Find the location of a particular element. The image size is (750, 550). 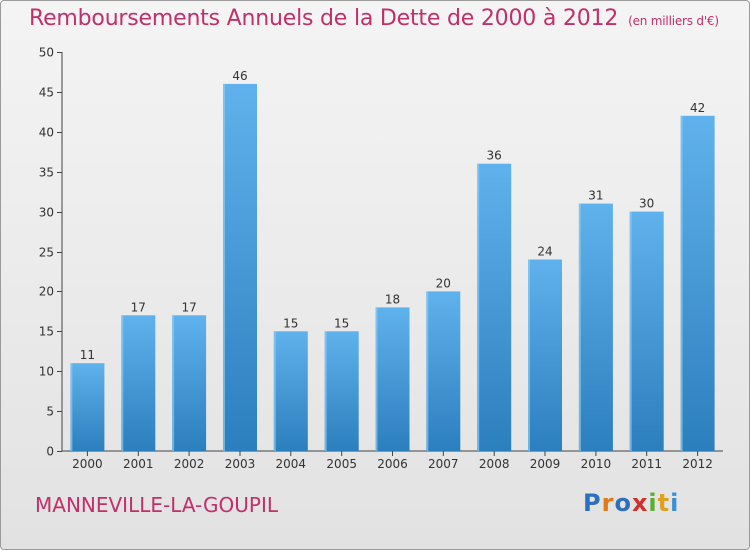

x-tick-label: 2005 is located at coordinates (341, 464).